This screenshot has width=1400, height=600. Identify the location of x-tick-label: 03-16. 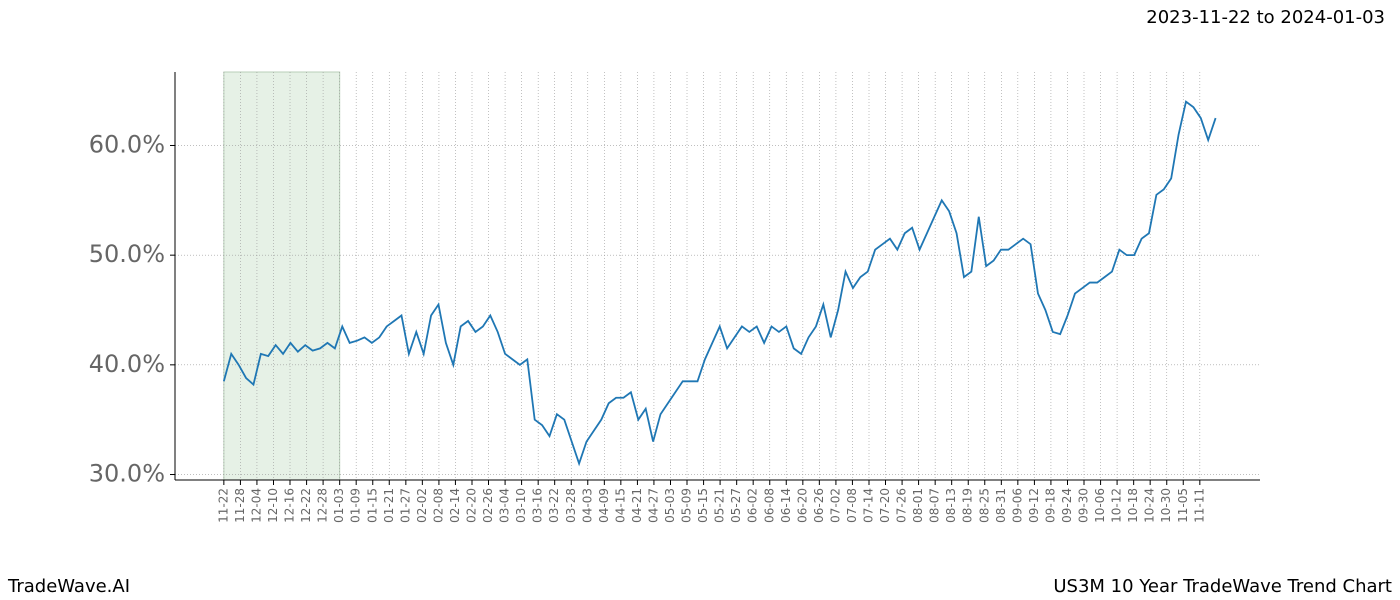
(538, 505).